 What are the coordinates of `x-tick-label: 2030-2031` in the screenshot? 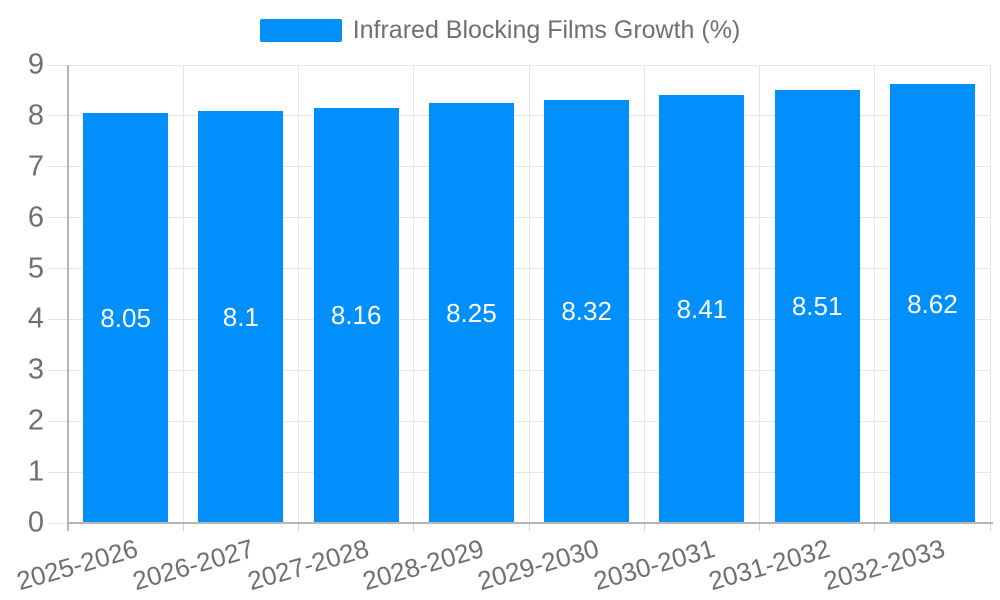 It's located at (653, 565).